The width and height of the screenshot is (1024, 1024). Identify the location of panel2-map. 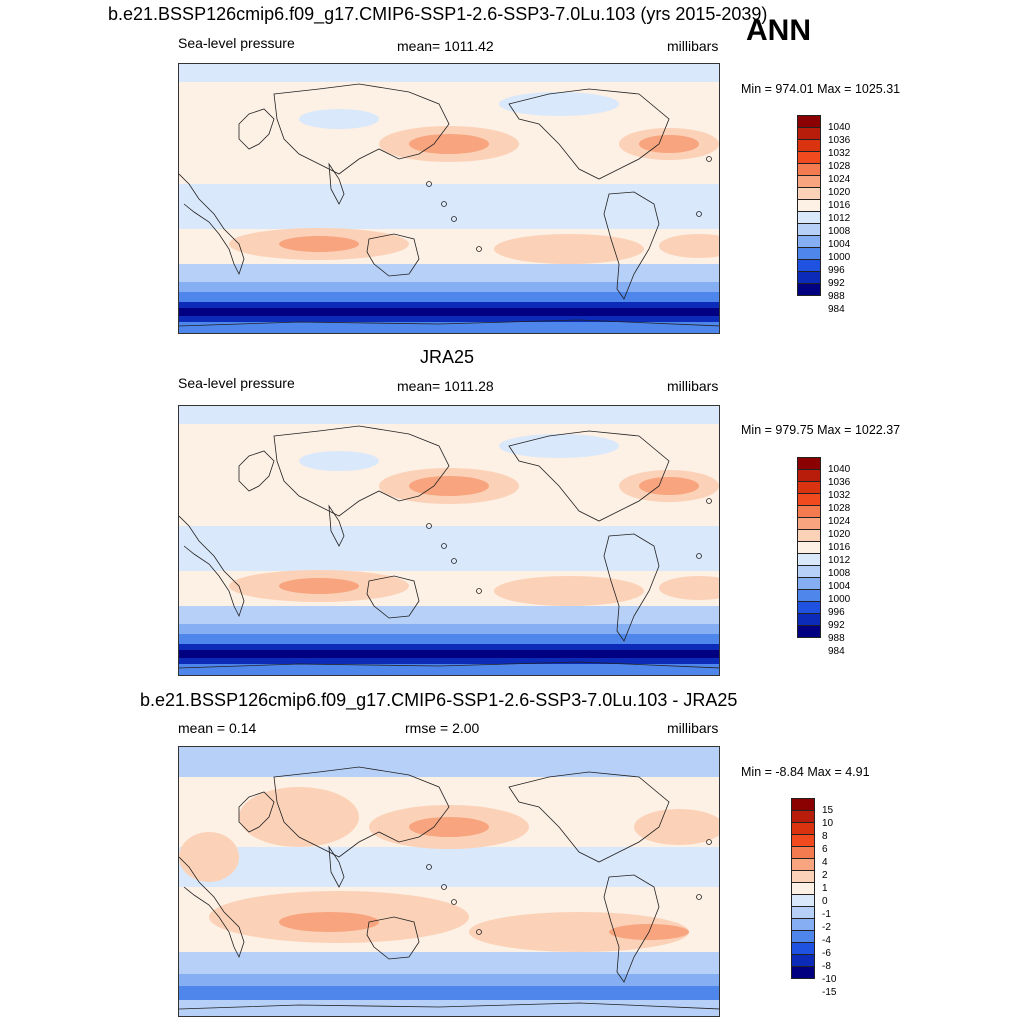
(449, 540).